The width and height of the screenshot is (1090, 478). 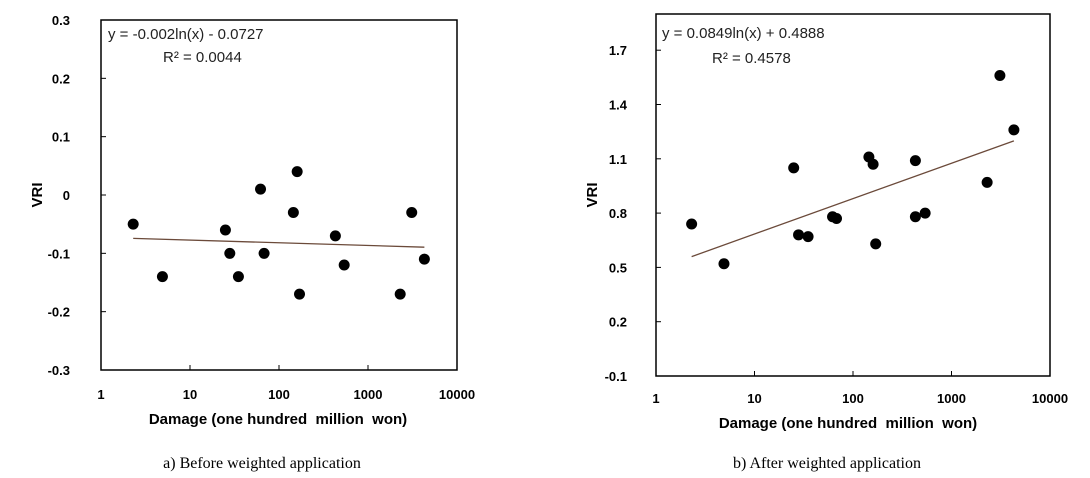 I want to click on r-squared: R² = 0.4578, so click(x=751, y=58).